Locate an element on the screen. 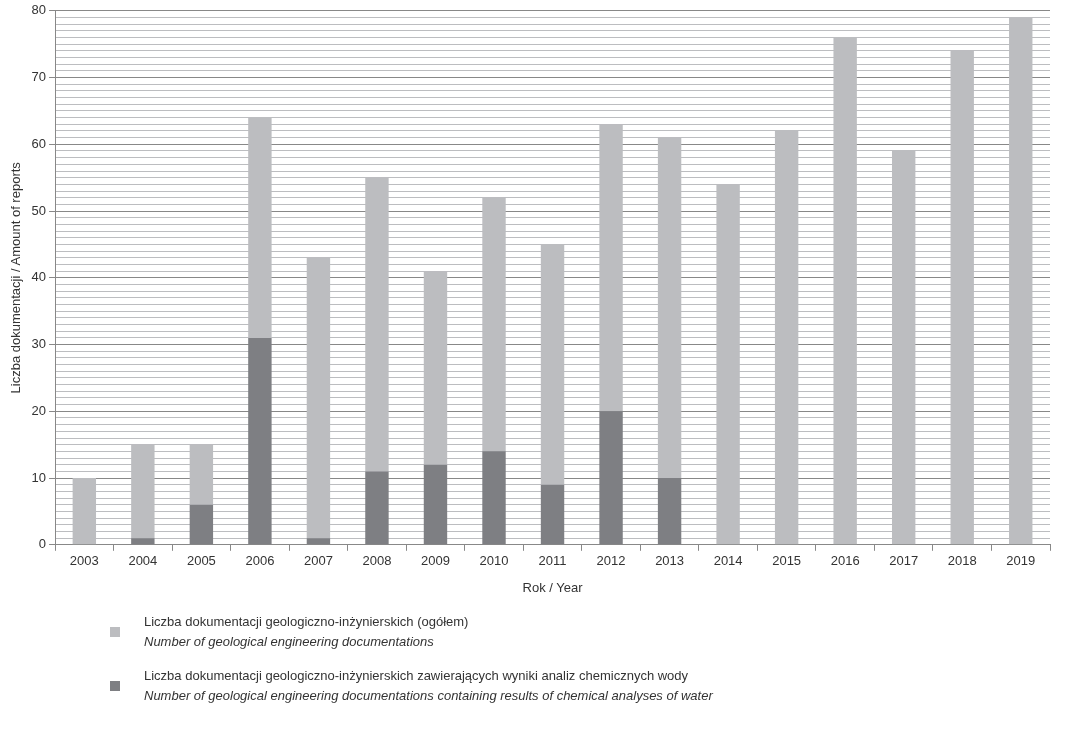  y-tick-label: 40 is located at coordinates (39, 277).